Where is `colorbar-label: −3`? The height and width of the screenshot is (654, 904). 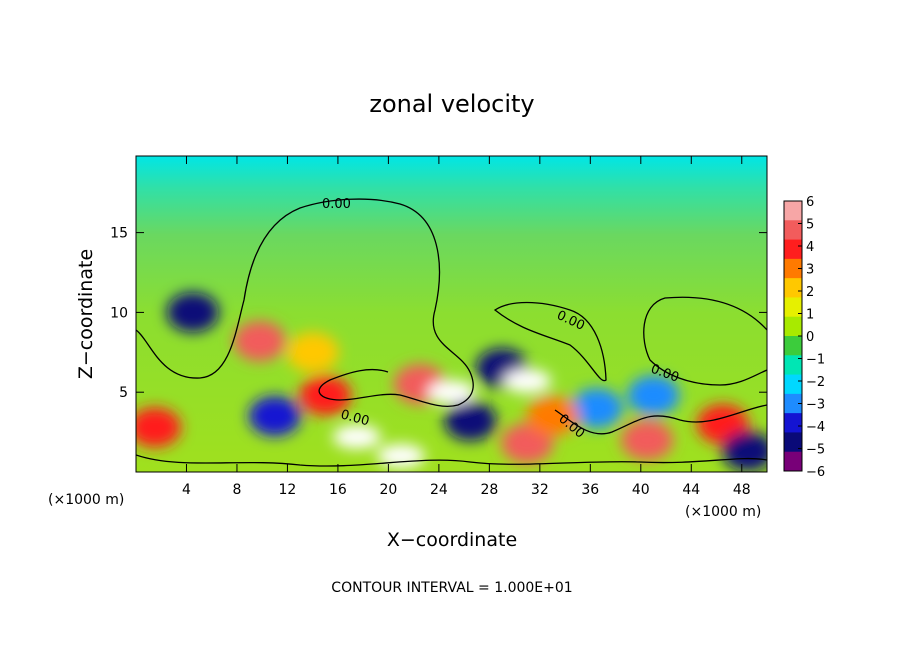 colorbar-label: −3 is located at coordinates (815, 405).